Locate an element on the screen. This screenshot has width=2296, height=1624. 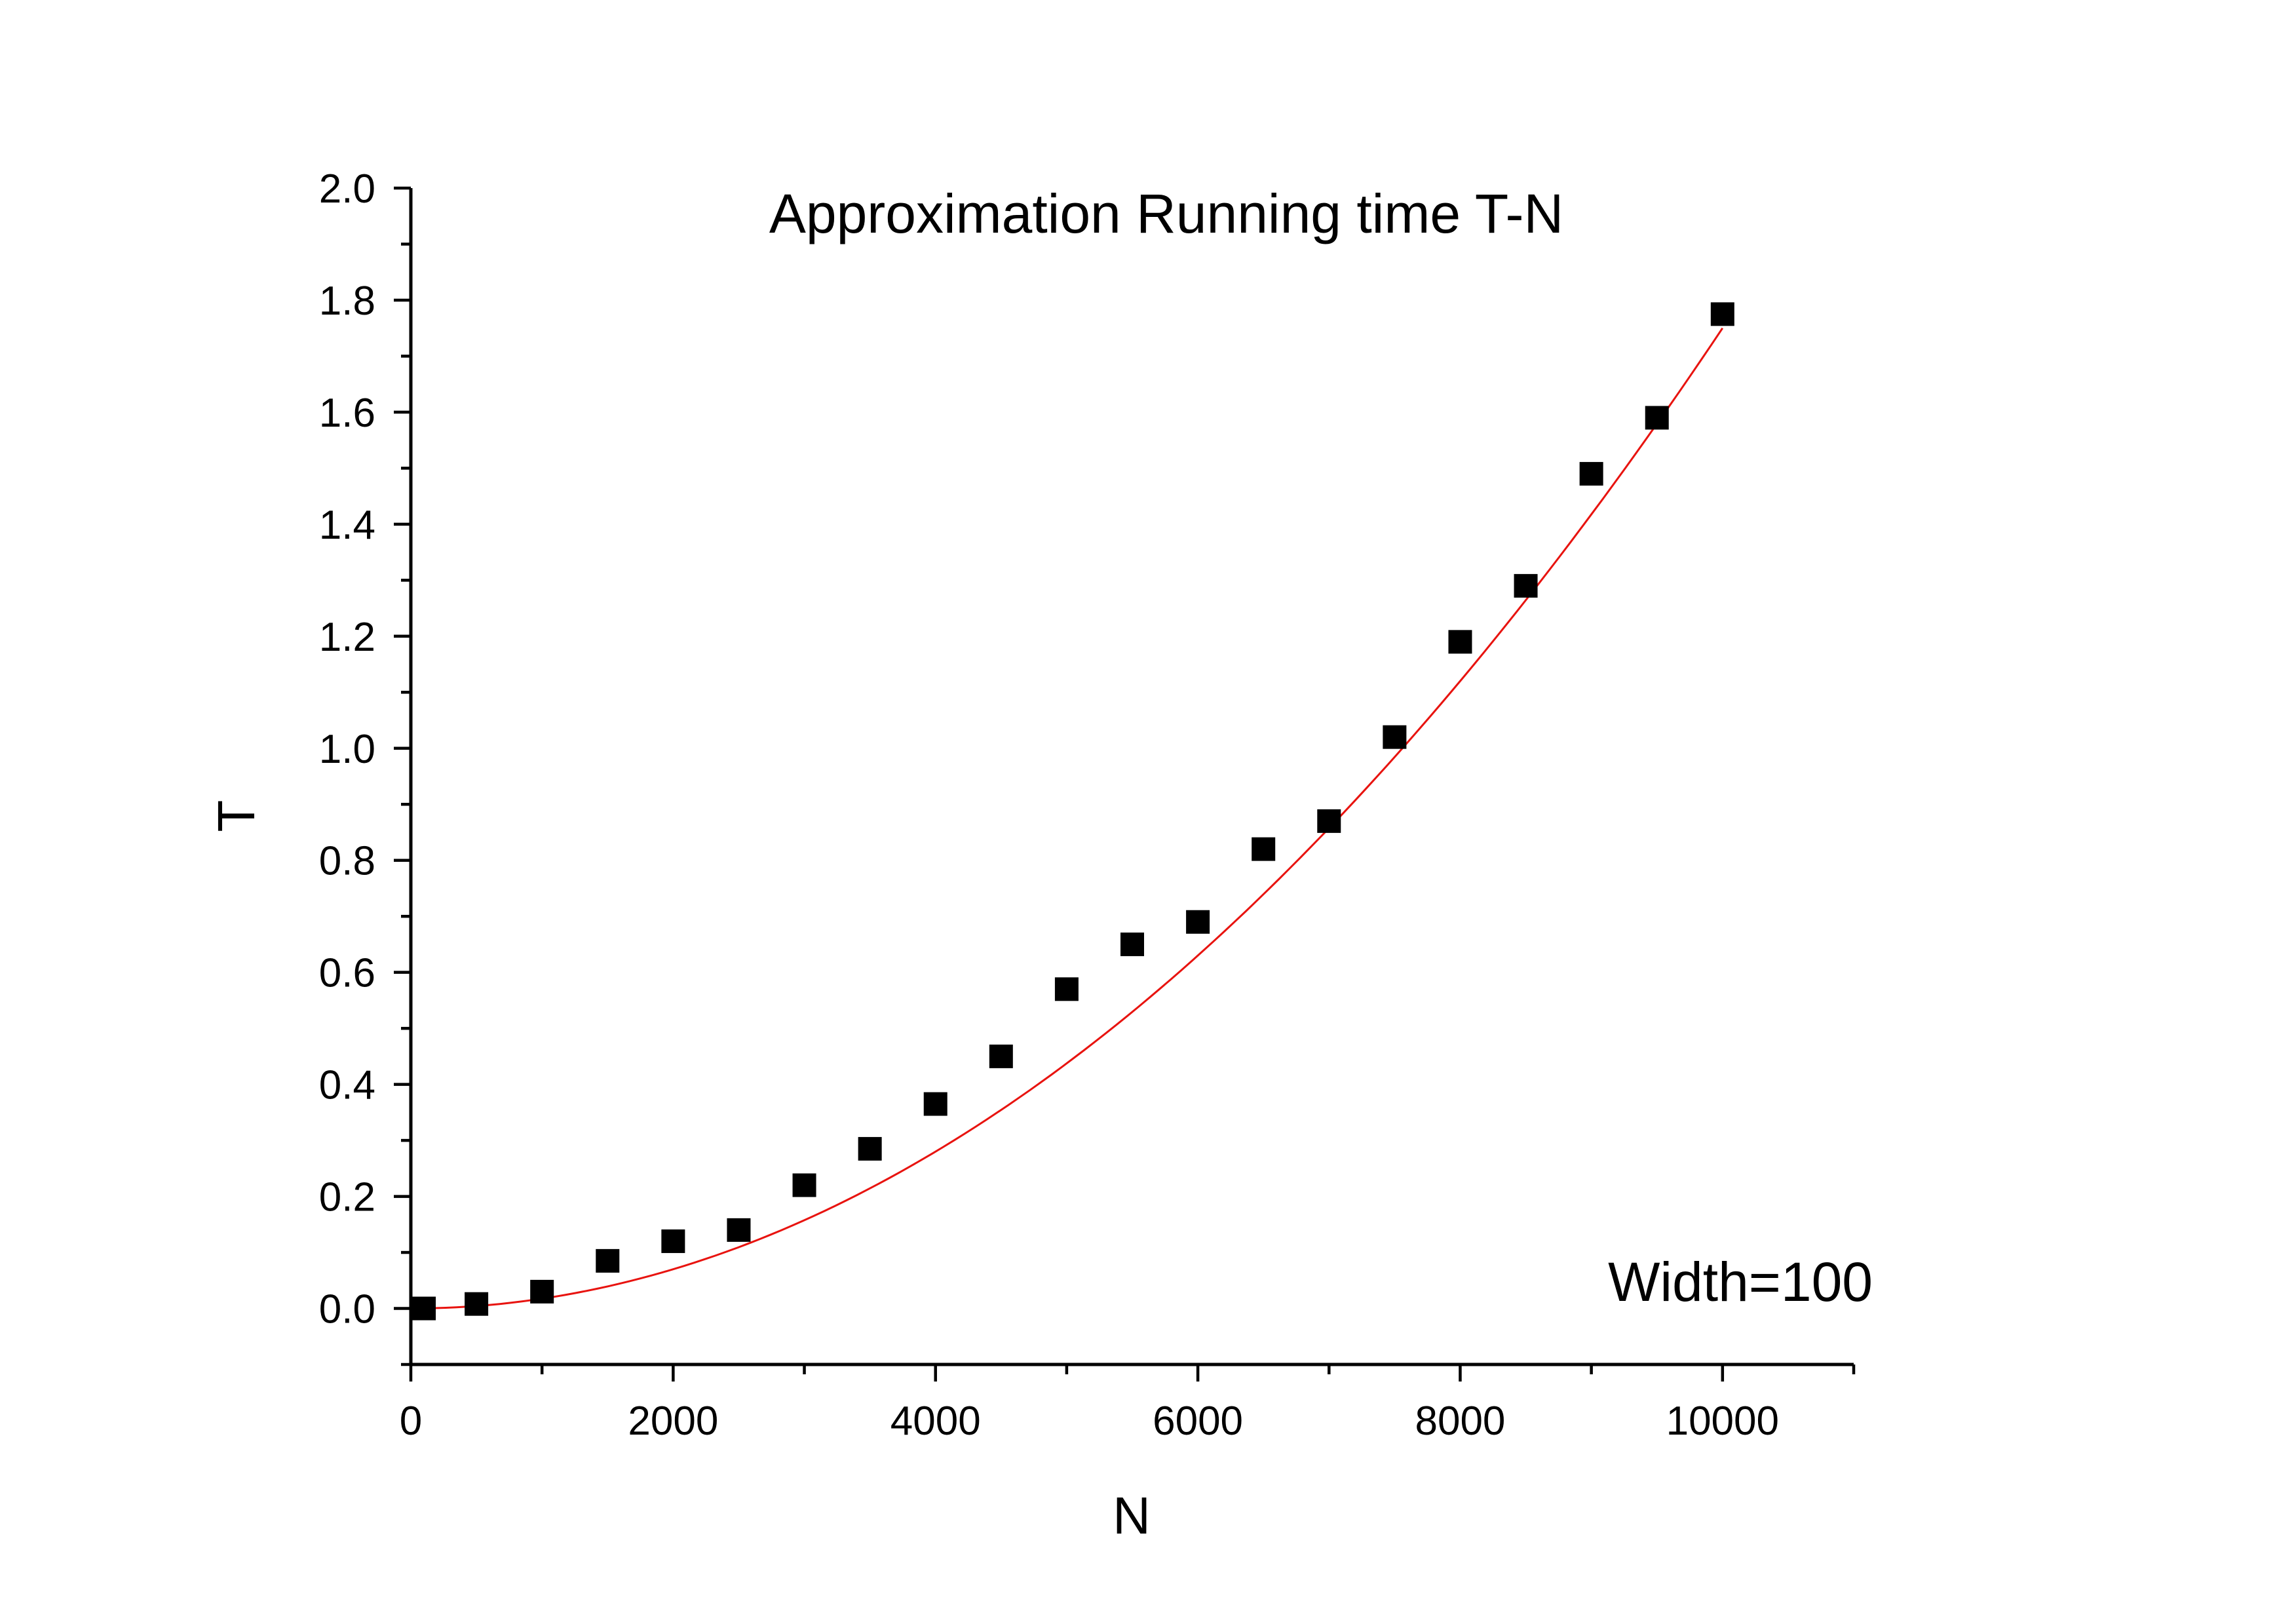
y-tick-label: 0.0 is located at coordinates (347, 1309).